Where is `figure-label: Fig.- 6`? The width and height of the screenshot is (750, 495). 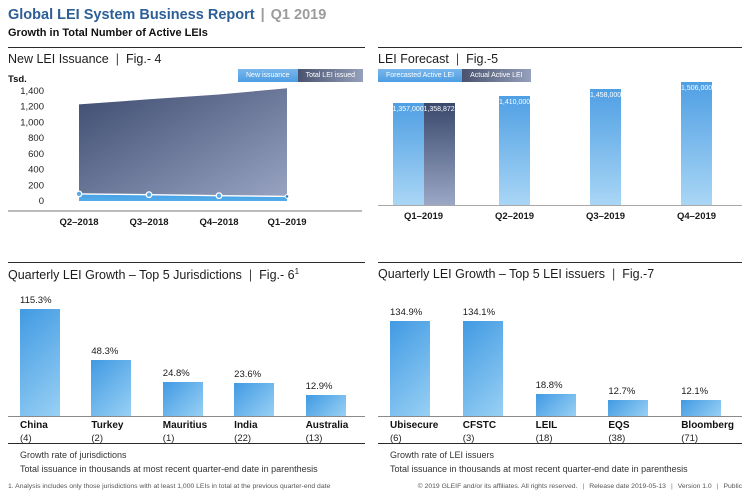 figure-label: Fig.- 6 is located at coordinates (277, 275).